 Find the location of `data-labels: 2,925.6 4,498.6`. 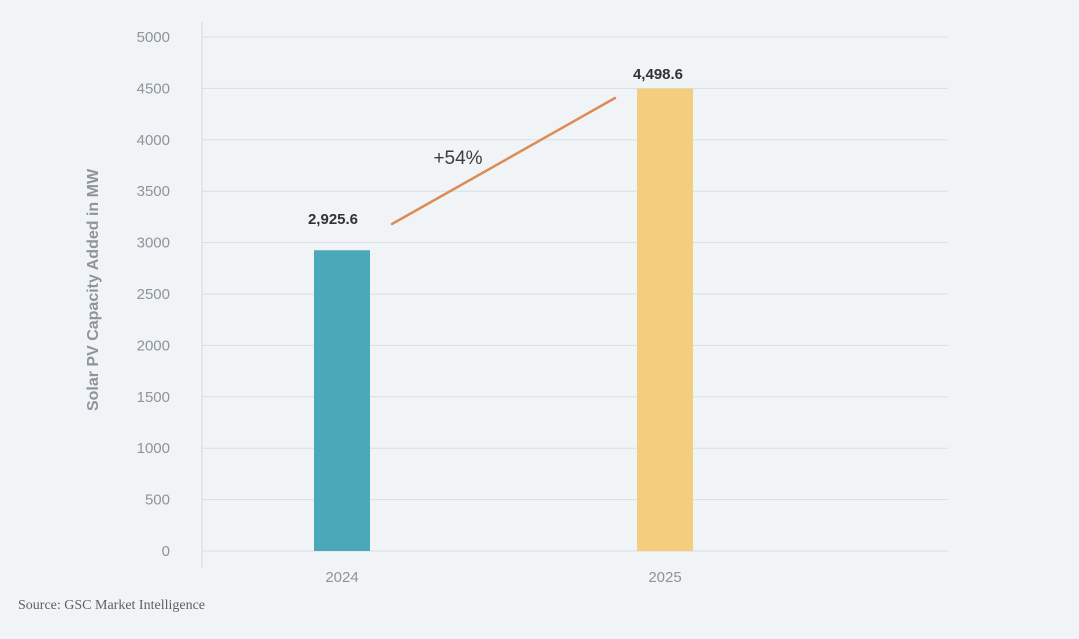

data-labels: 2,925.6 4,498.6 is located at coordinates (495, 147).